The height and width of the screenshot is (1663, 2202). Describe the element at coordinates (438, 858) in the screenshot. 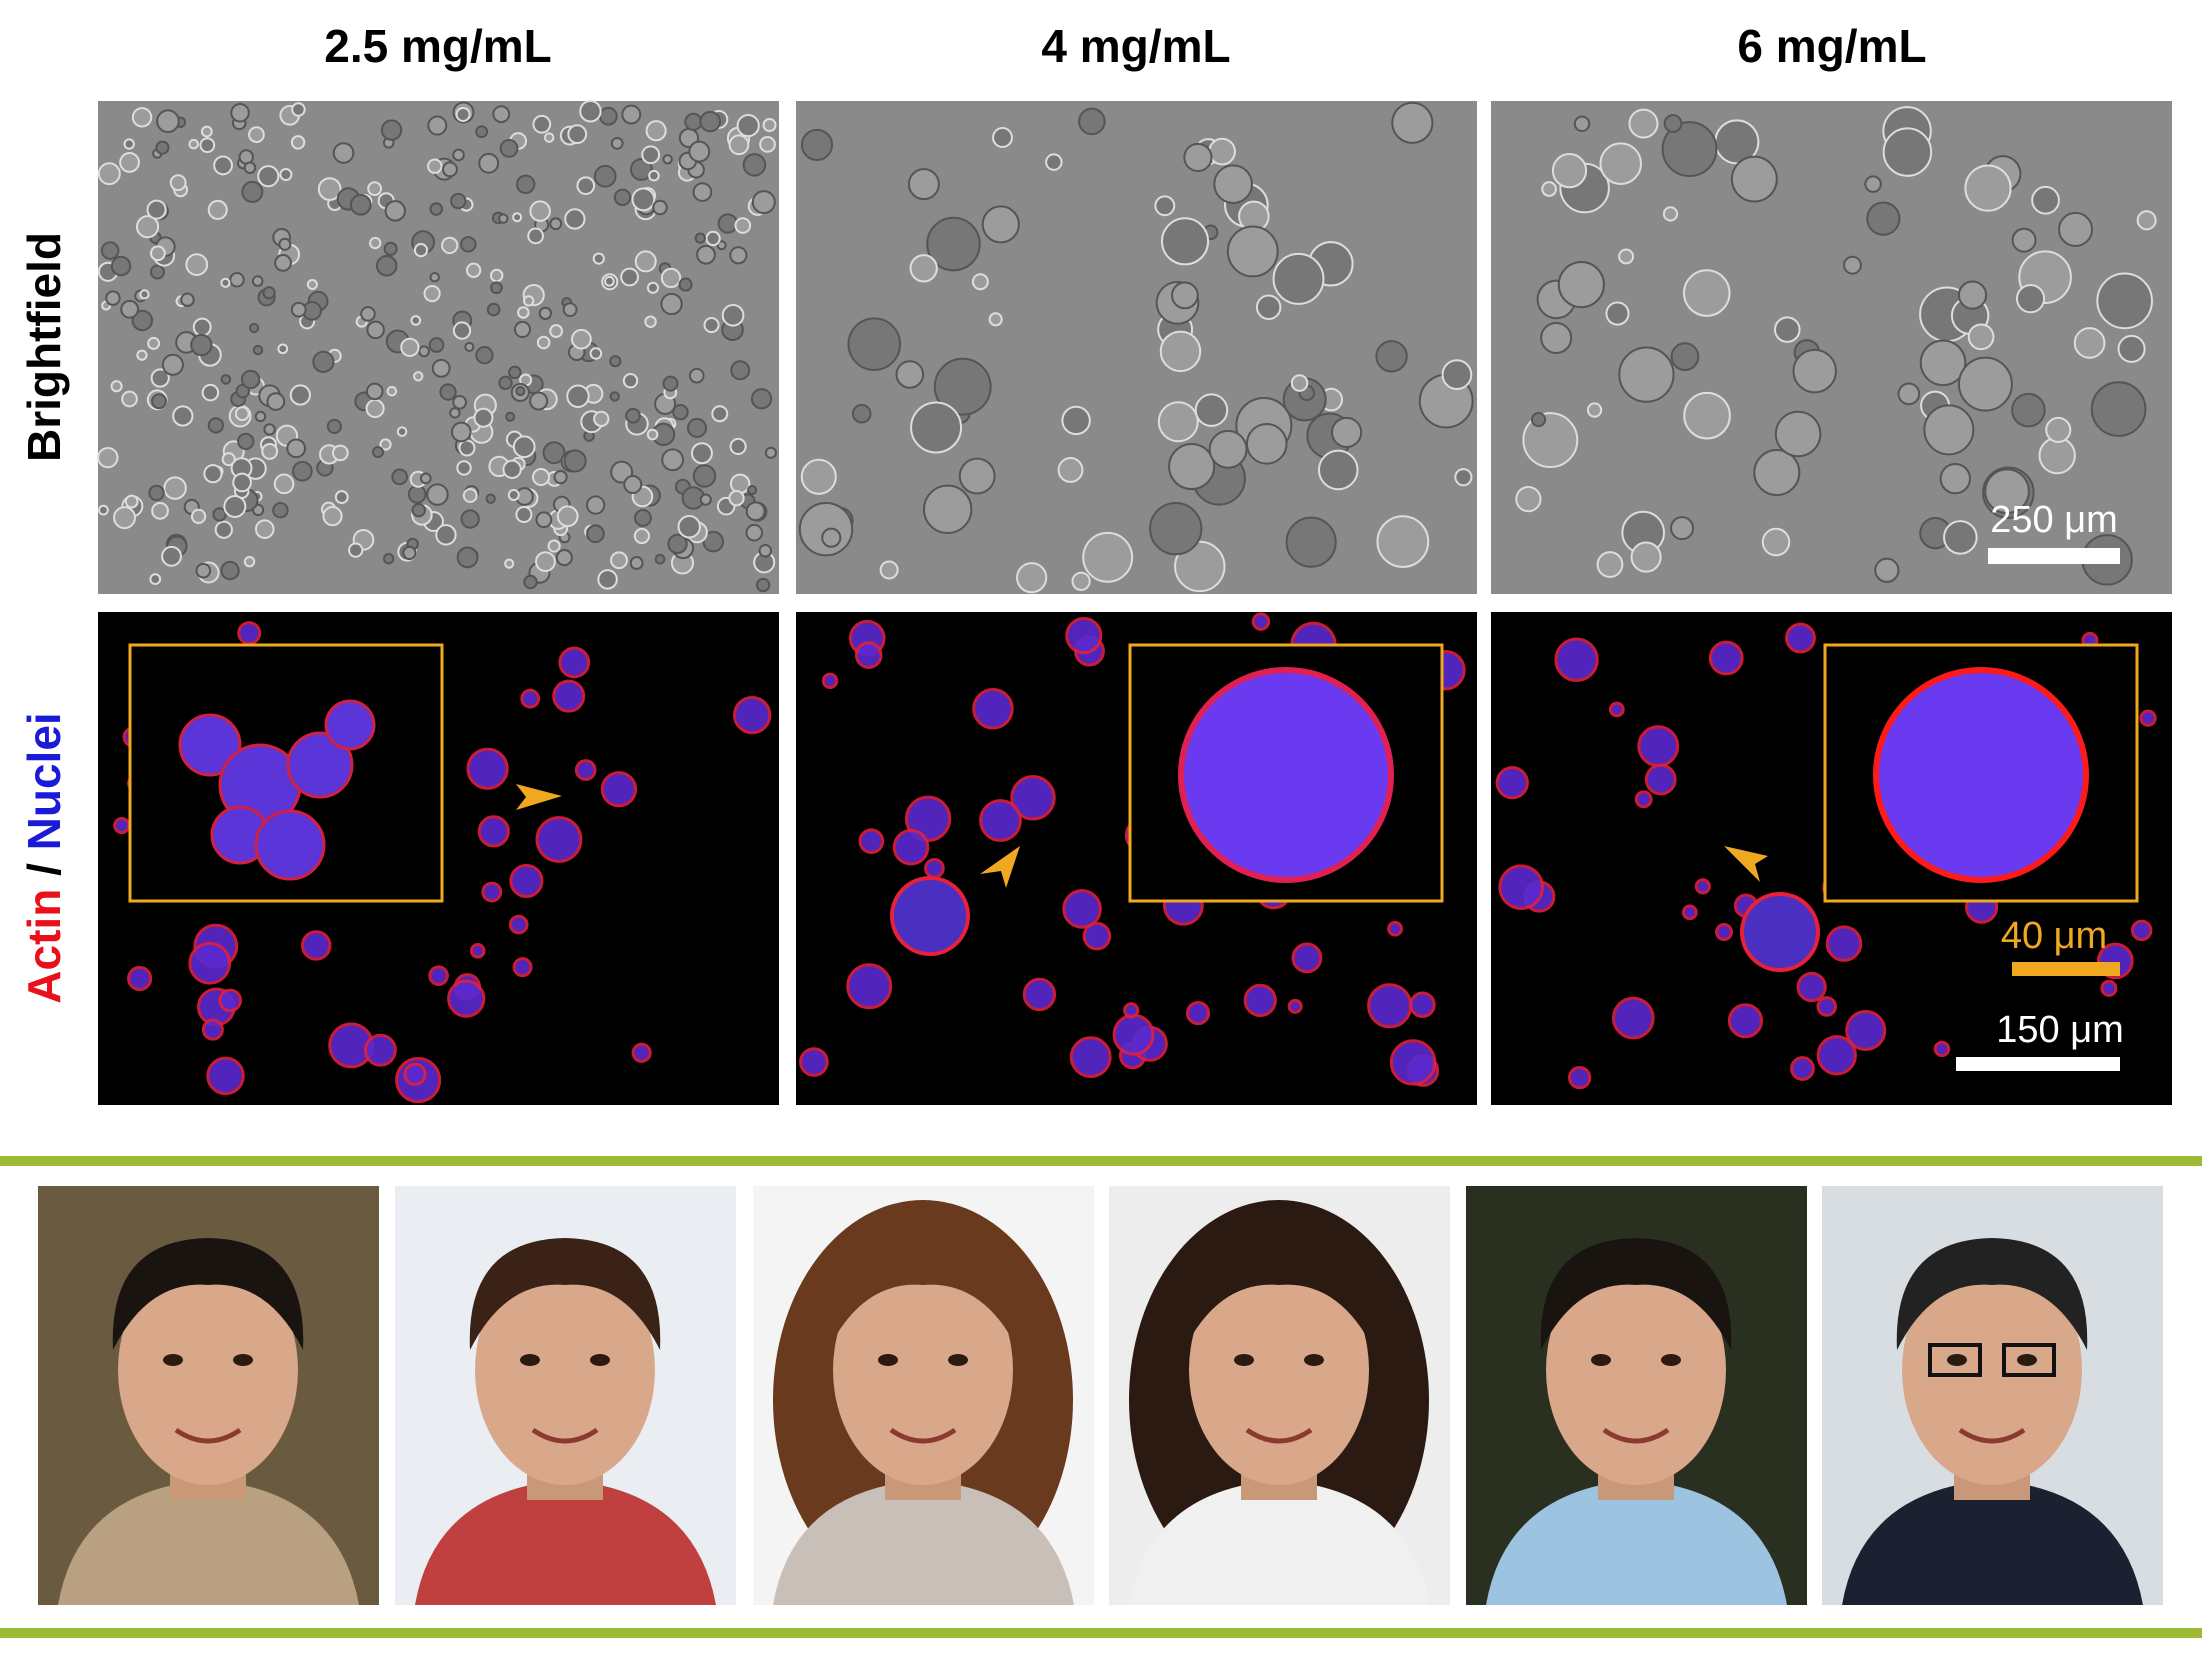

I see `fluorescence-panel` at that location.